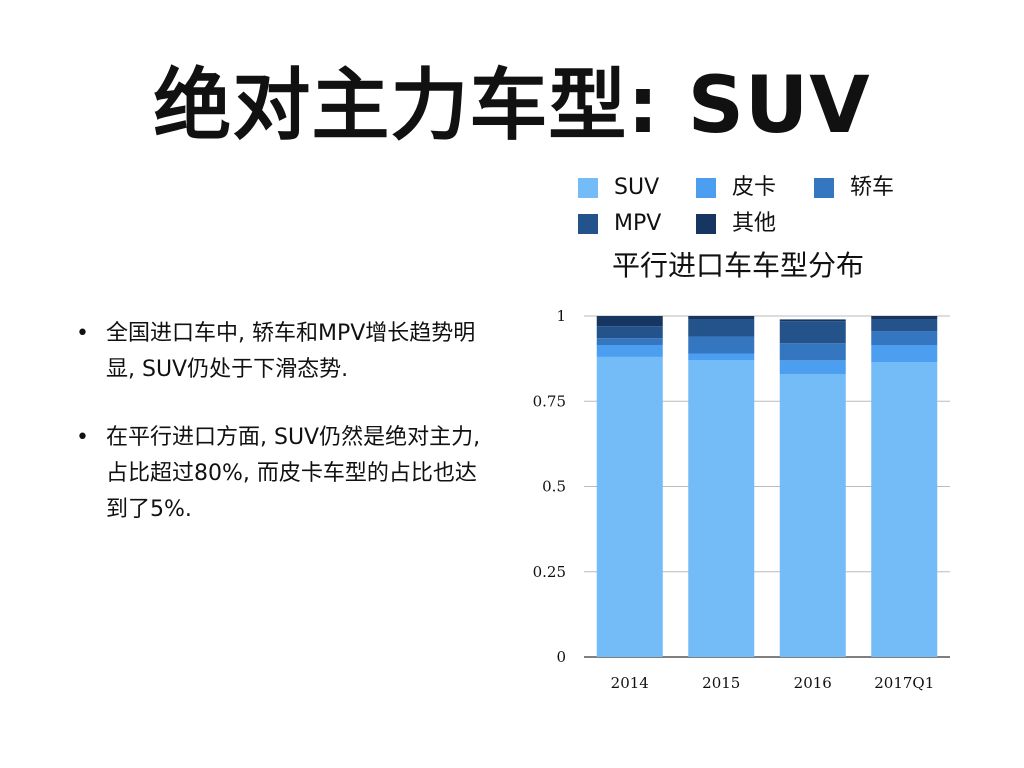 The height and width of the screenshot is (768, 1024). What do you see at coordinates (637, 187) in the screenshot?
I see `legend-label: SUV` at bounding box center [637, 187].